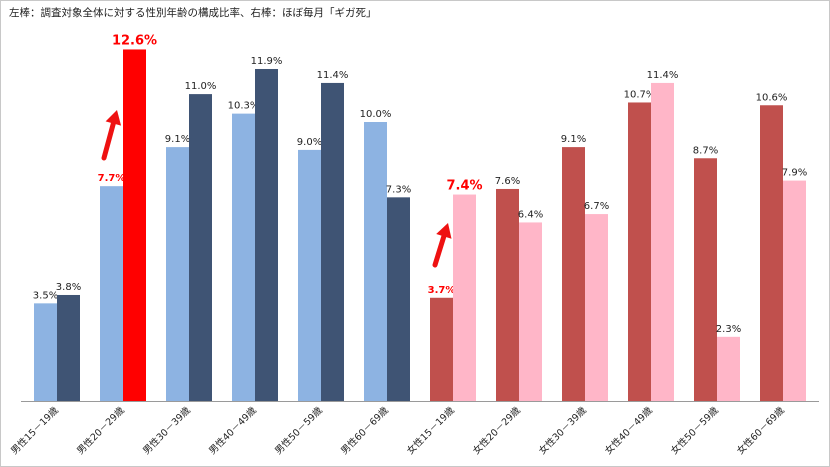 This screenshot has width=830, height=467. Describe the element at coordinates (166, 430) in the screenshot. I see `x-tick-label: 男性30－39歳` at that location.